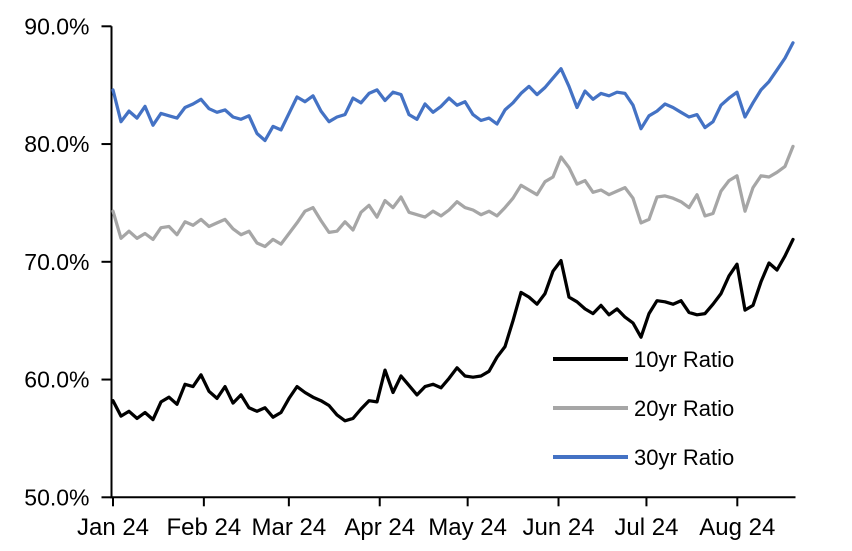 The width and height of the screenshot is (852, 551). I want to click on x-axis-label: Jul 24, so click(646, 527).